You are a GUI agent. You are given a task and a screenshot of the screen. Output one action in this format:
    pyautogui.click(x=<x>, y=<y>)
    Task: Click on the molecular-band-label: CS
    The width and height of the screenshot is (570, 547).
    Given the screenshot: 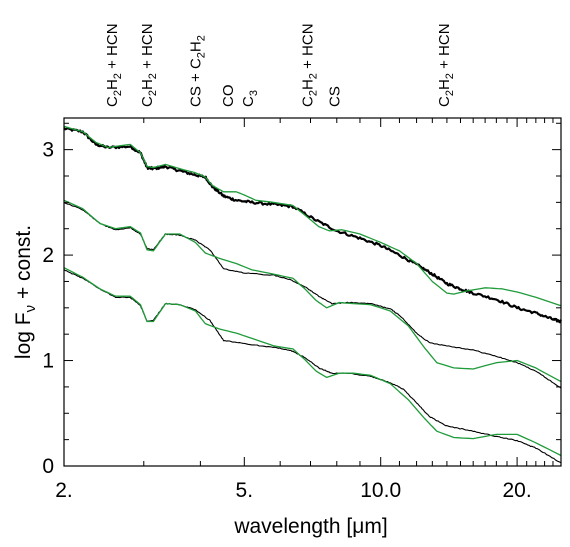 What is the action you would take?
    pyautogui.click(x=334, y=96)
    